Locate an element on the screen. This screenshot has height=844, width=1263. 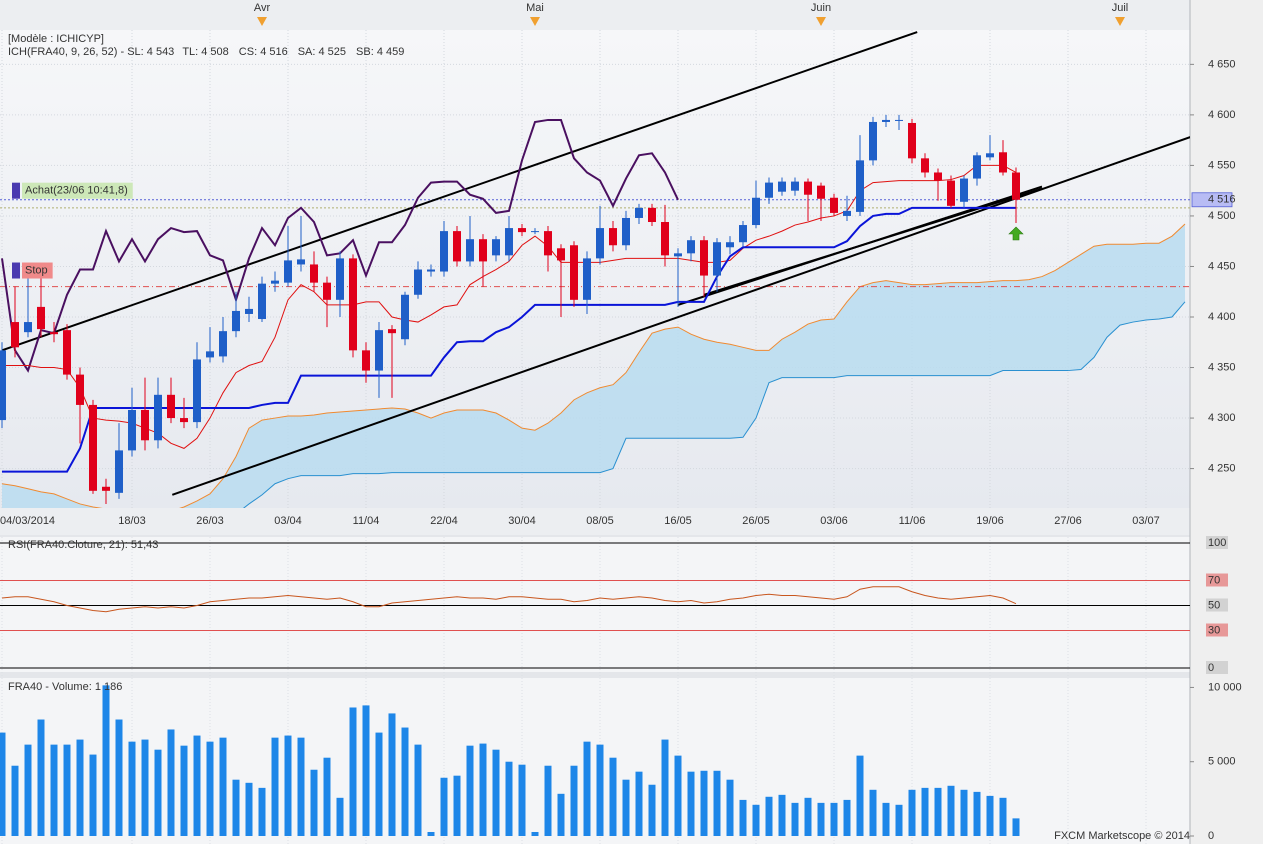
signal-arrow is located at coordinates (1016, 233).